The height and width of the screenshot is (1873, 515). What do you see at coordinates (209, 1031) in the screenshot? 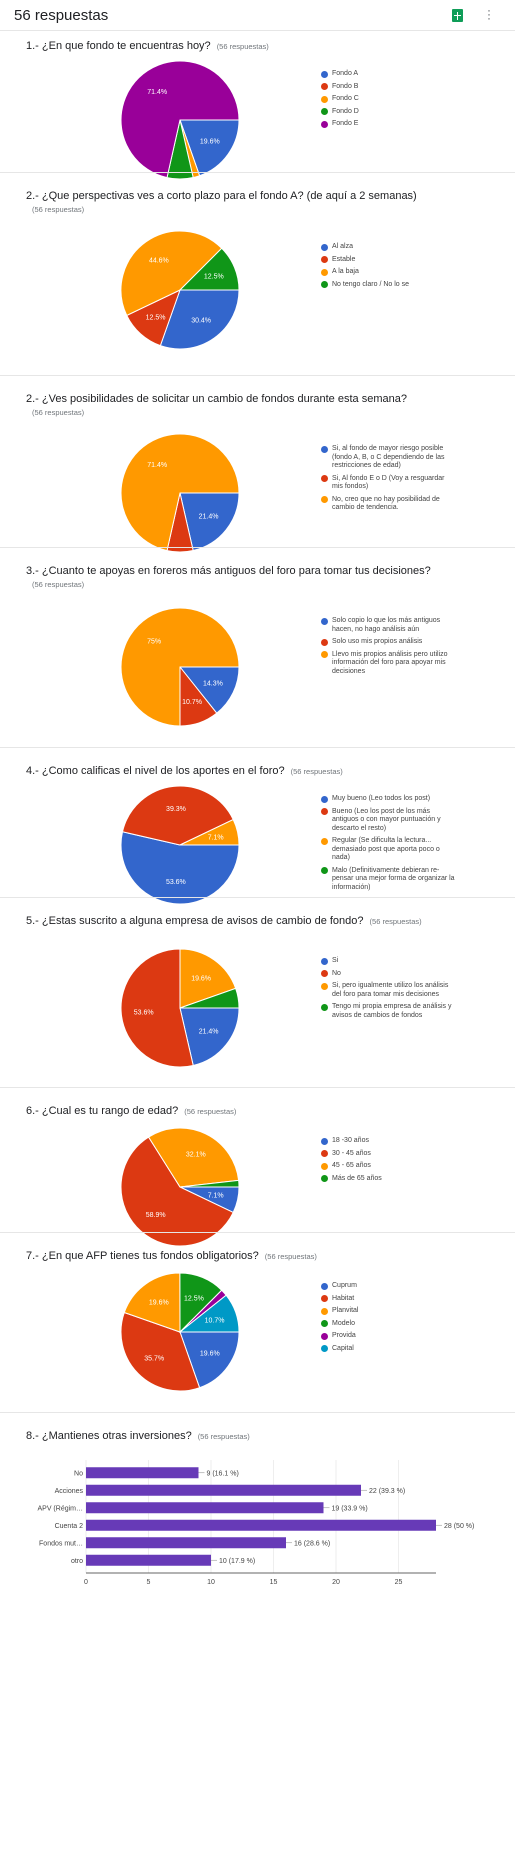
I see `slice-label: 21.4%` at bounding box center [209, 1031].